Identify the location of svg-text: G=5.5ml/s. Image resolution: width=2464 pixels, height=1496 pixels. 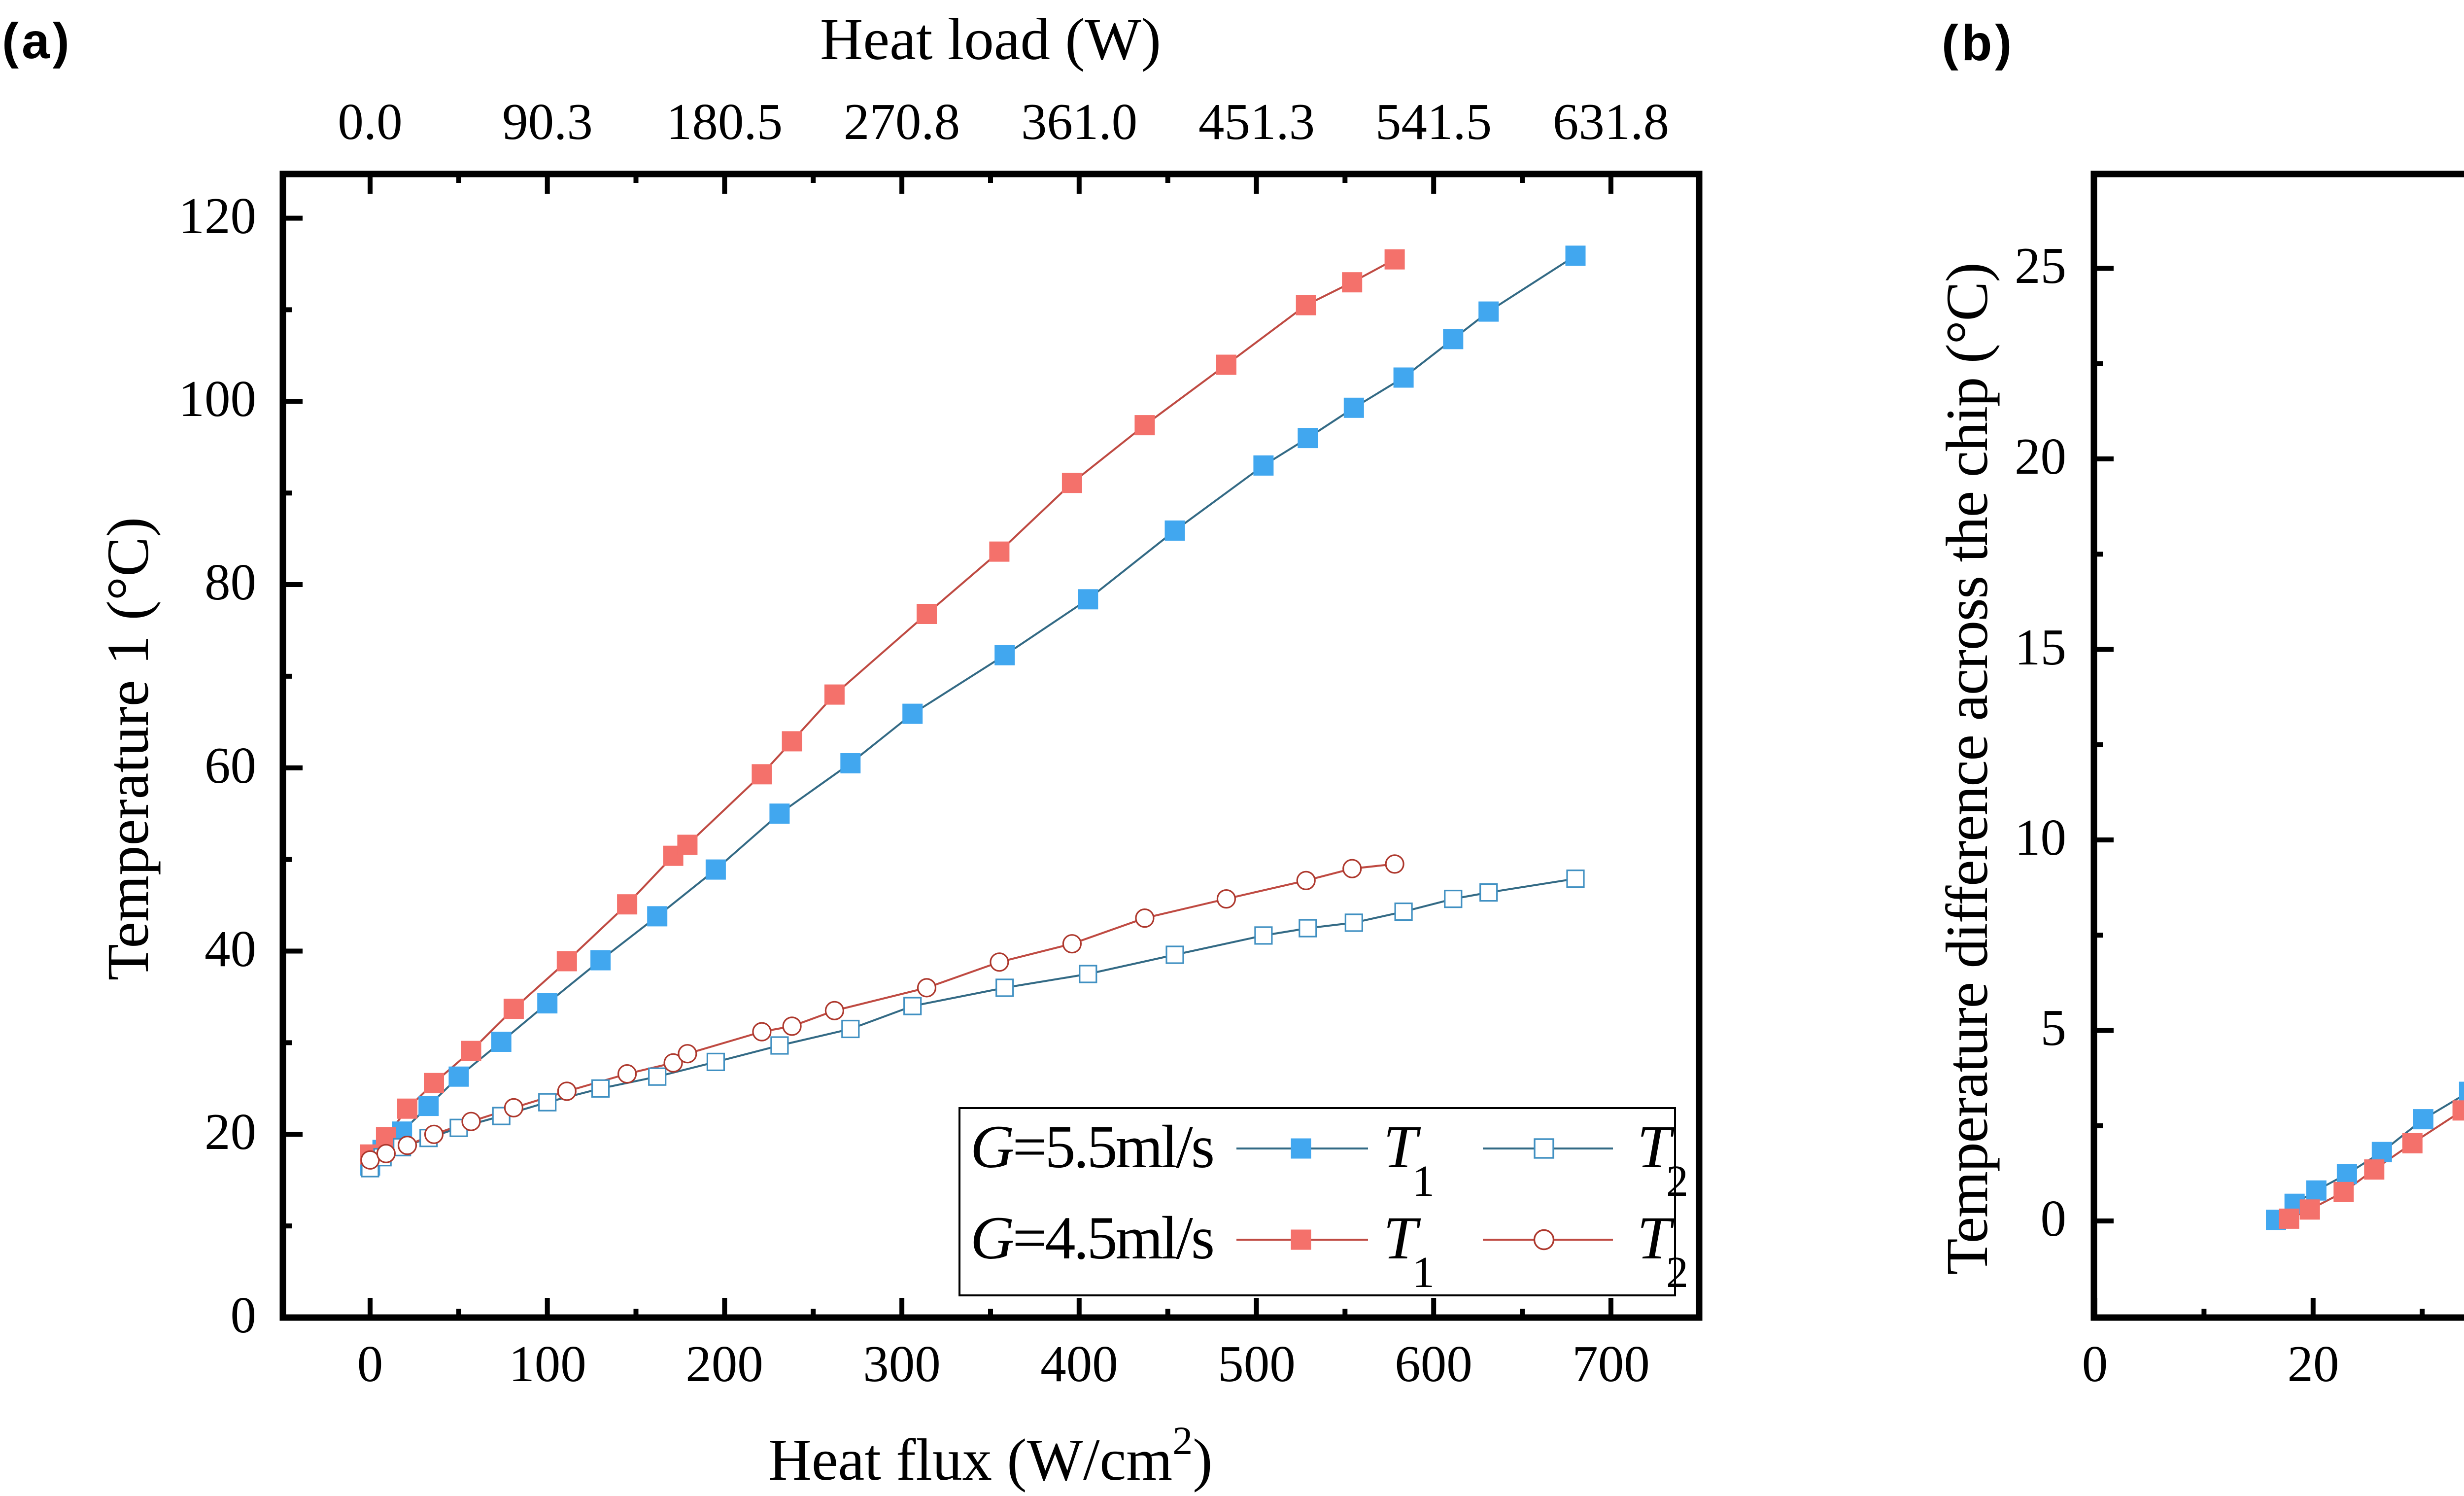
(1091, 1147).